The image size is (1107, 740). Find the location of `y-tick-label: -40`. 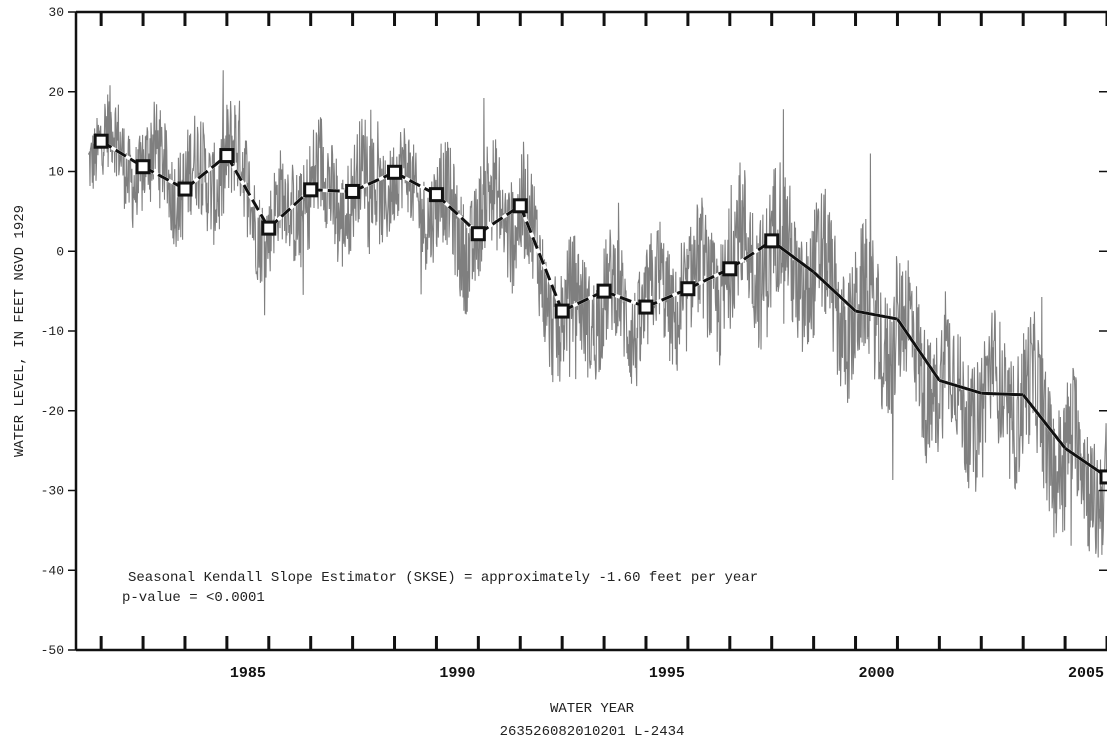

y-tick-label: -40 is located at coordinates (52, 570).